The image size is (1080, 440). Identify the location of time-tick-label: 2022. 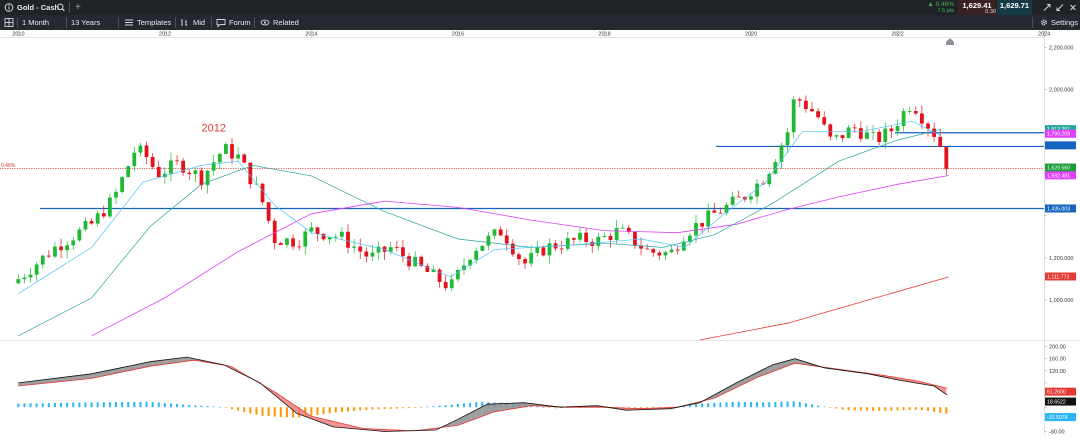
(897, 35).